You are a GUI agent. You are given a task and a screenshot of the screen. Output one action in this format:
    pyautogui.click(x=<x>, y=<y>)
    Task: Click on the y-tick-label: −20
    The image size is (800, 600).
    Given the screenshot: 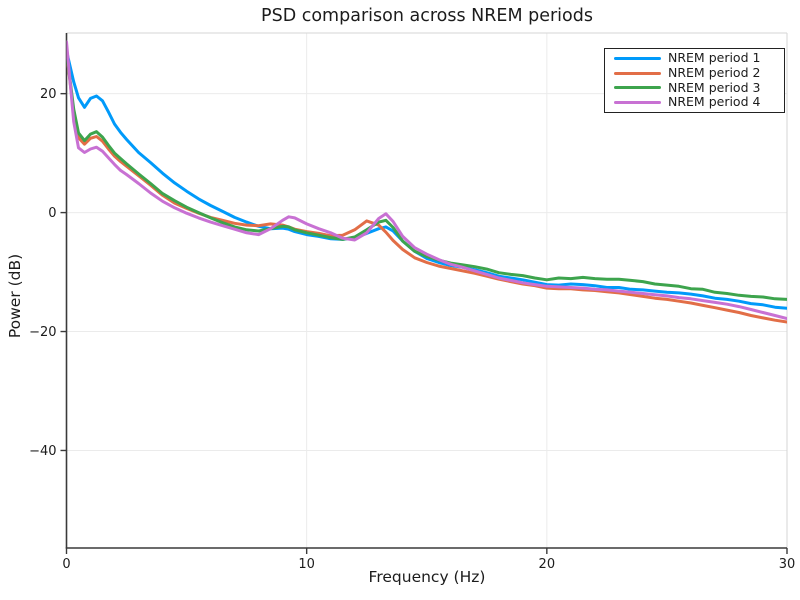 What is the action you would take?
    pyautogui.click(x=42, y=332)
    